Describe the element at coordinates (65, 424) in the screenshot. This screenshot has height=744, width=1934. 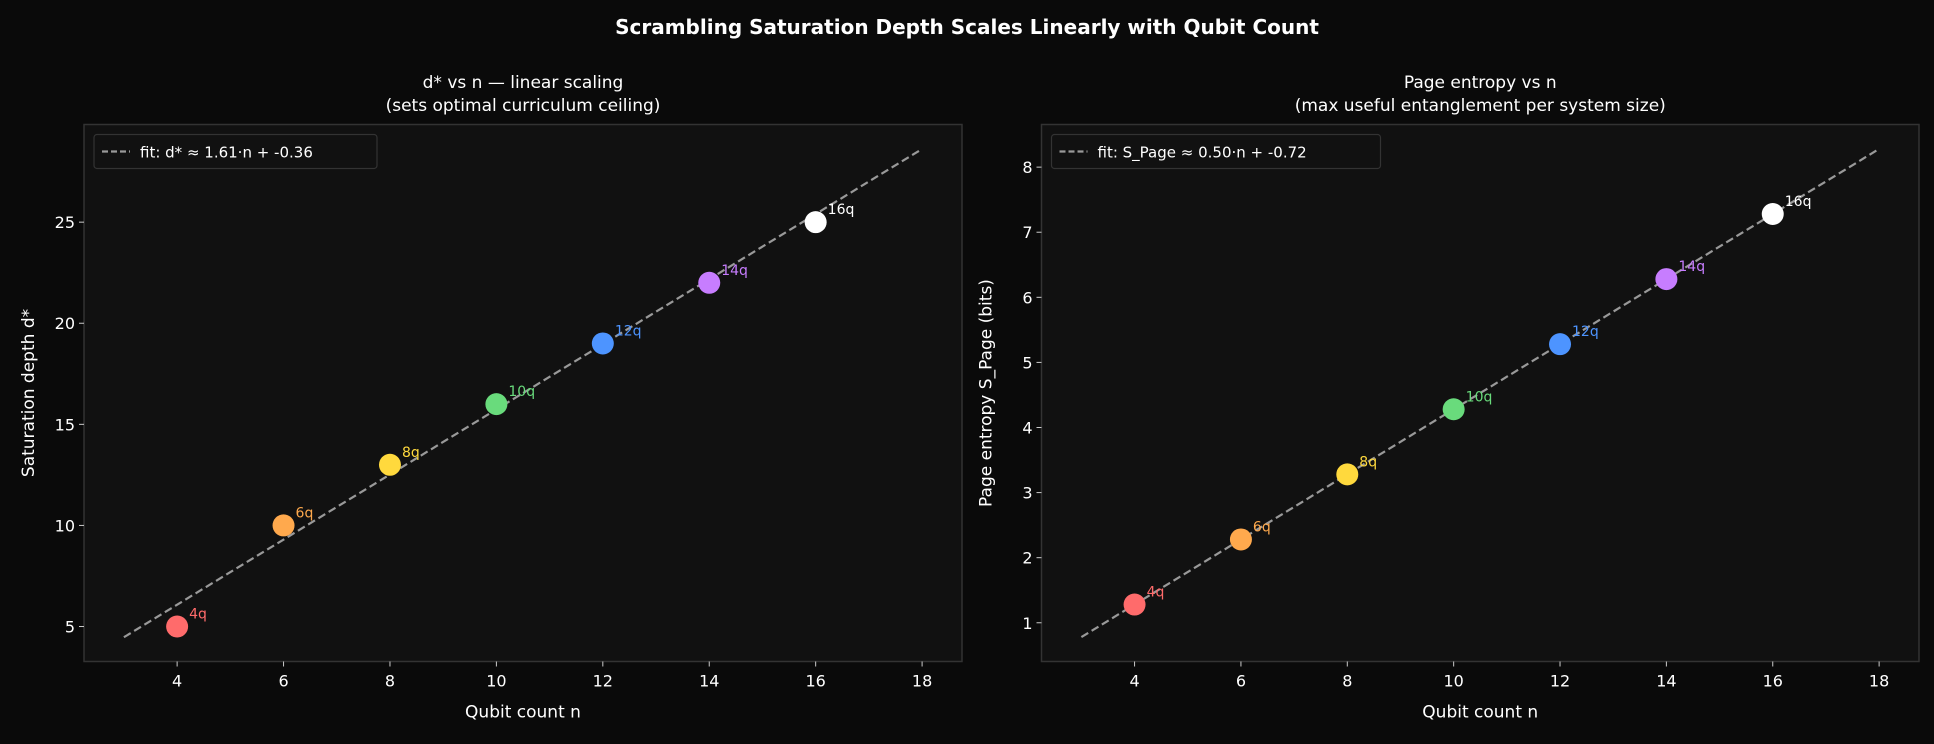
I see `y-tick-label: 15` at that location.